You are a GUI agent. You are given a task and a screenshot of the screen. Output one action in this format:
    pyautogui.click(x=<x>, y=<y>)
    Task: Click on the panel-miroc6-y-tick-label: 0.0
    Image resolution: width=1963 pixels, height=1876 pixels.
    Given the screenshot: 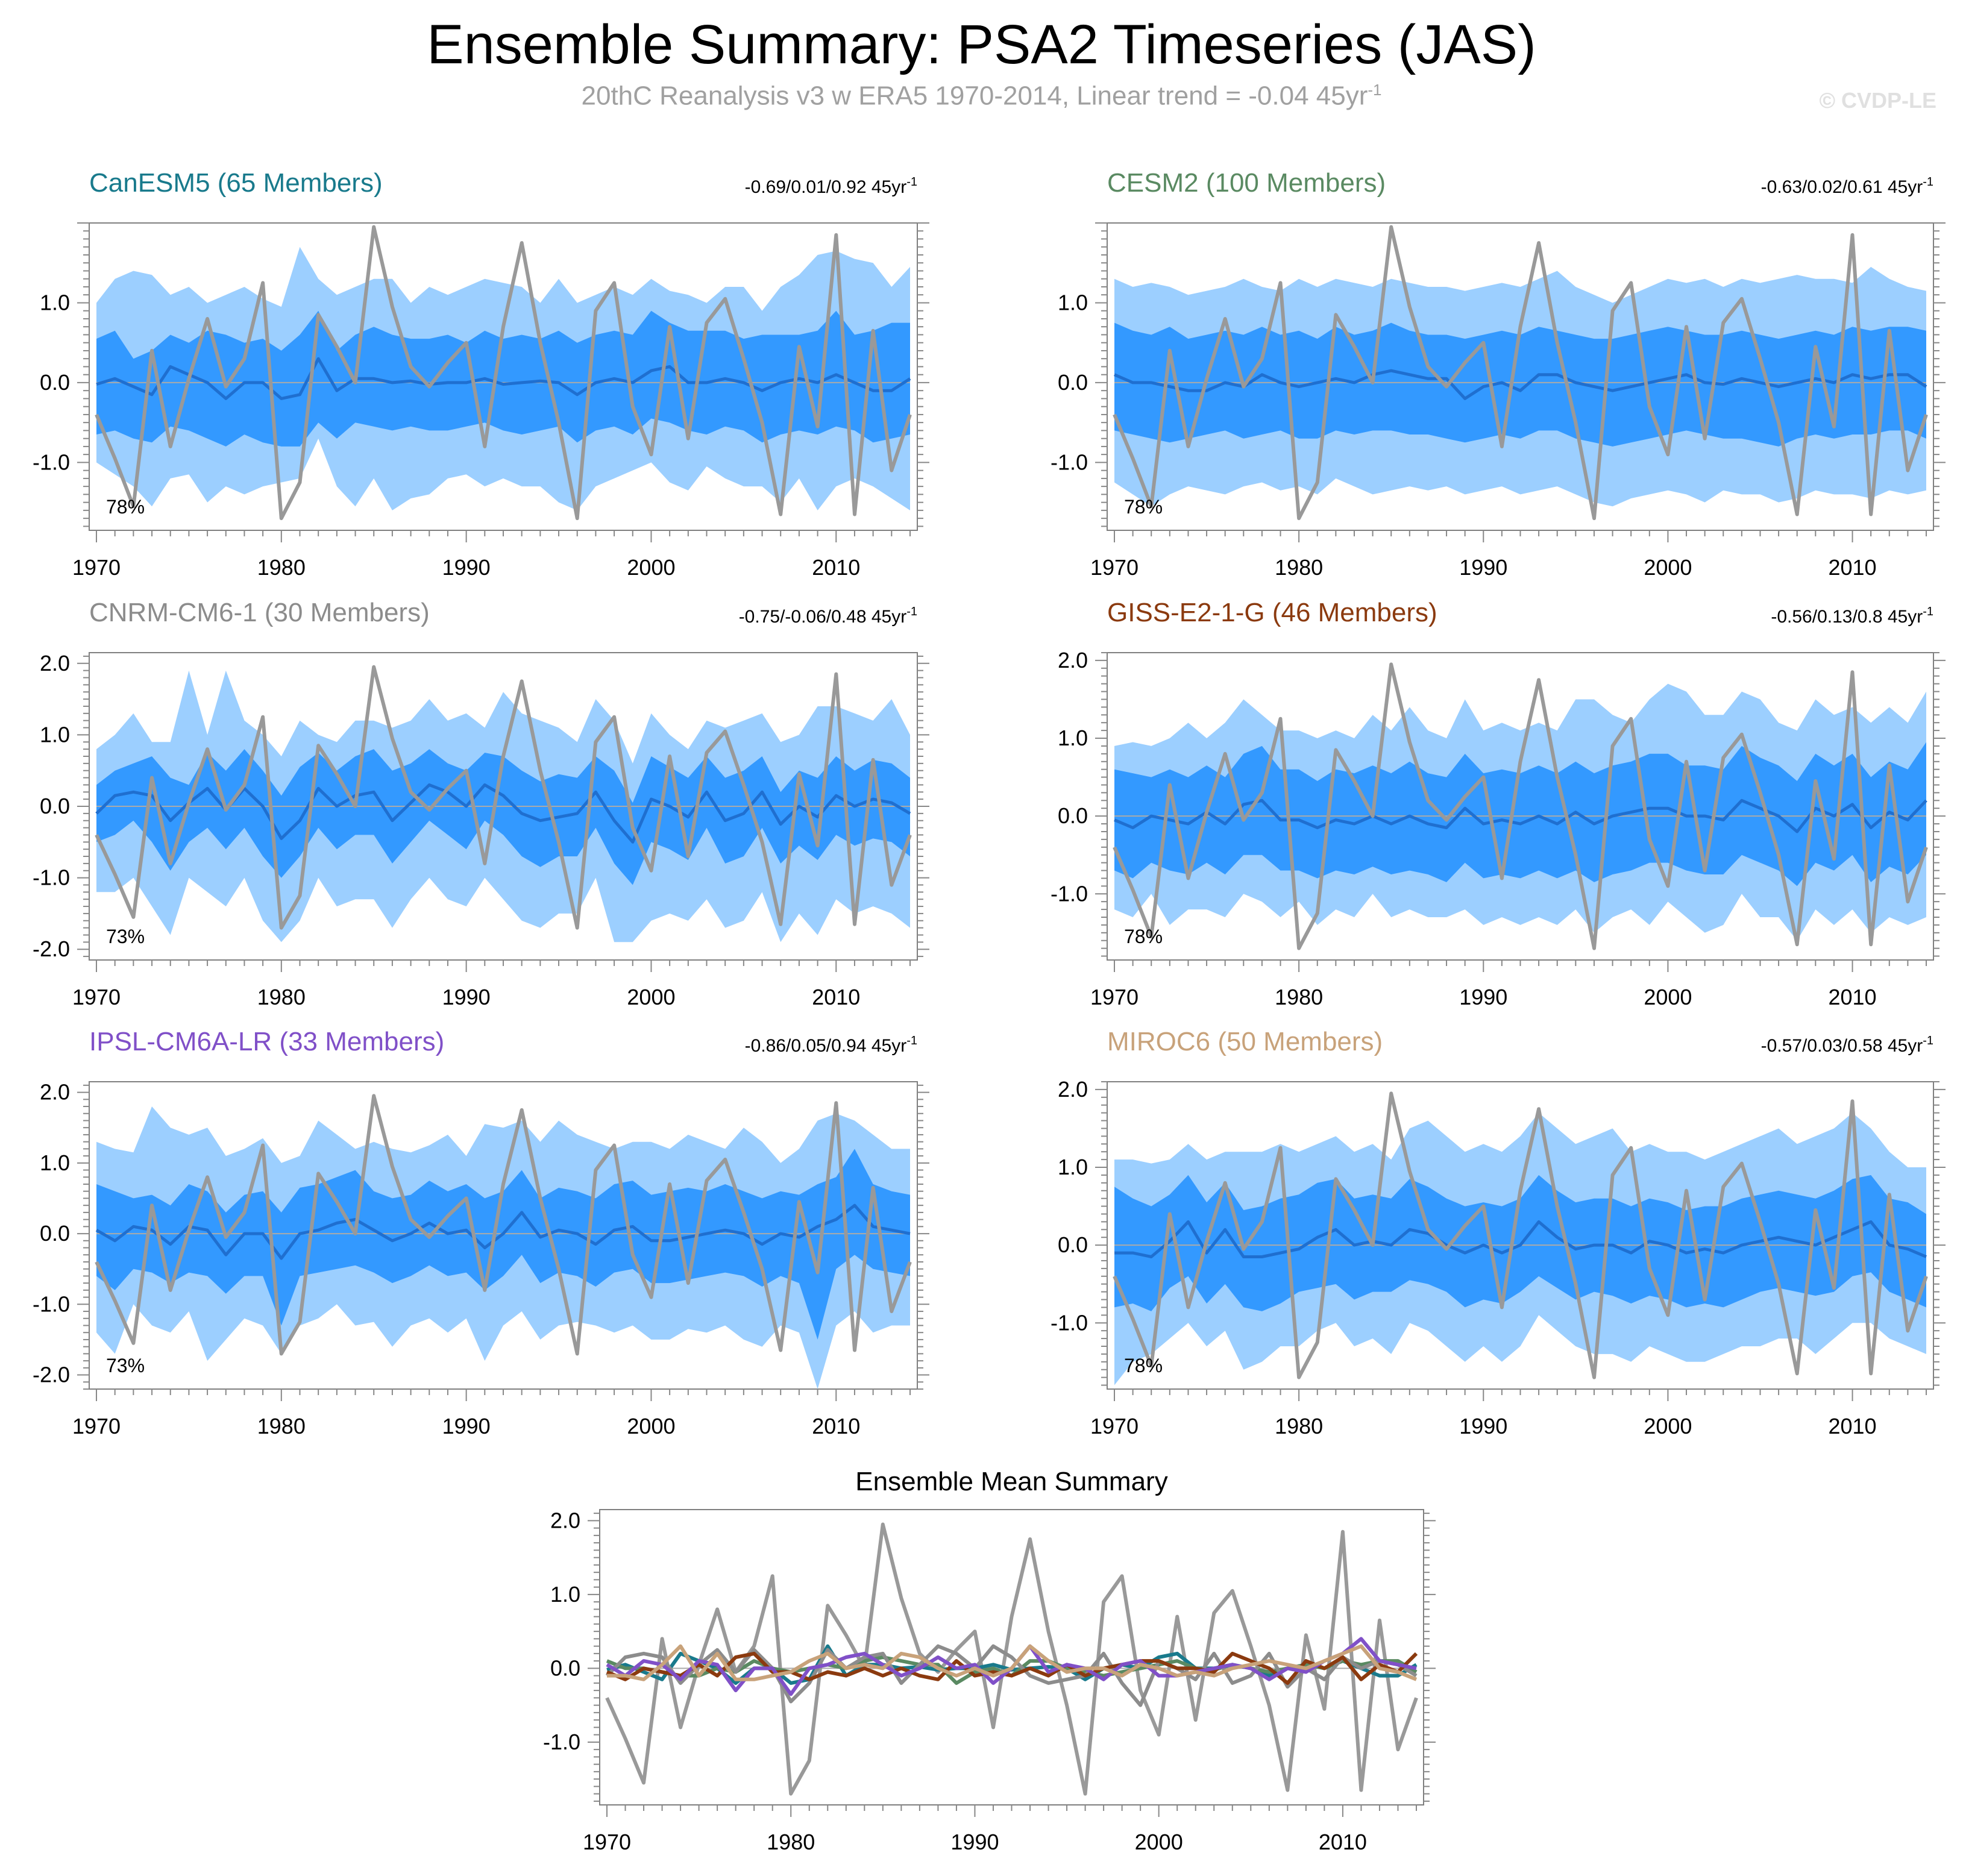 What is the action you would take?
    pyautogui.click(x=1073, y=1244)
    